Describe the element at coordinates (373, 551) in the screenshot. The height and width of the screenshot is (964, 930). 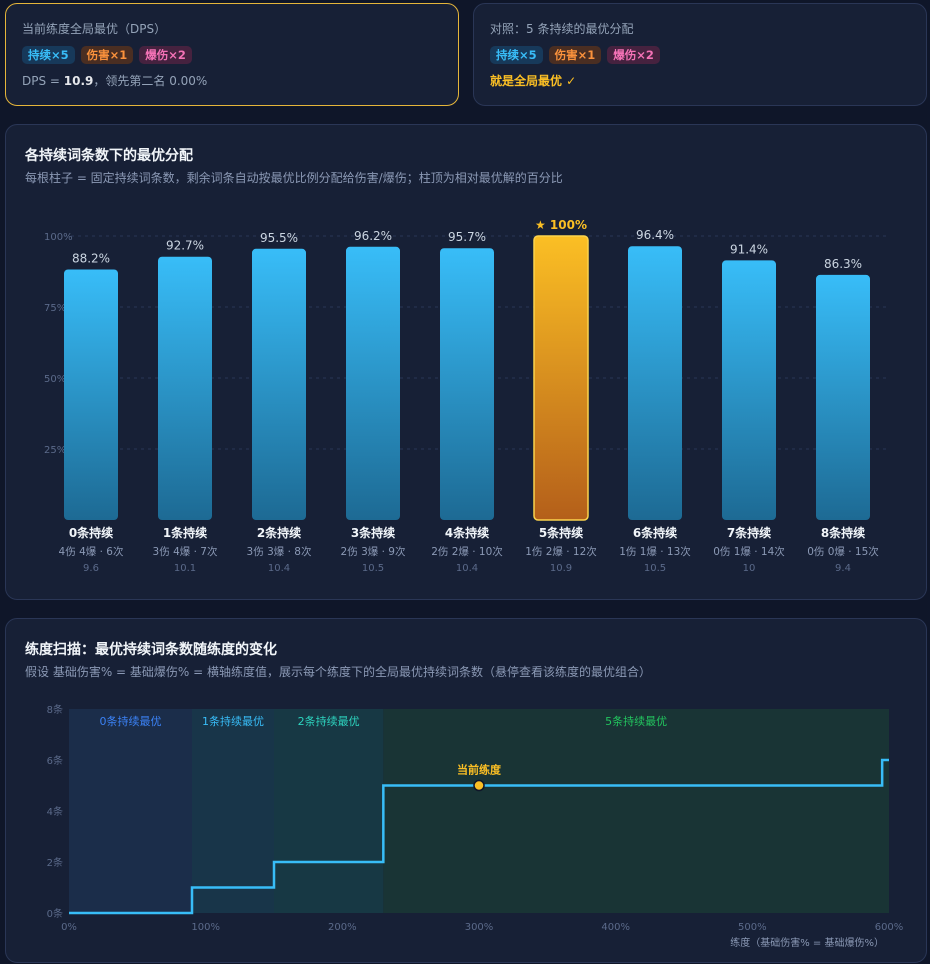
I see `allocation-label: 2伤 3爆 · 9次` at that location.